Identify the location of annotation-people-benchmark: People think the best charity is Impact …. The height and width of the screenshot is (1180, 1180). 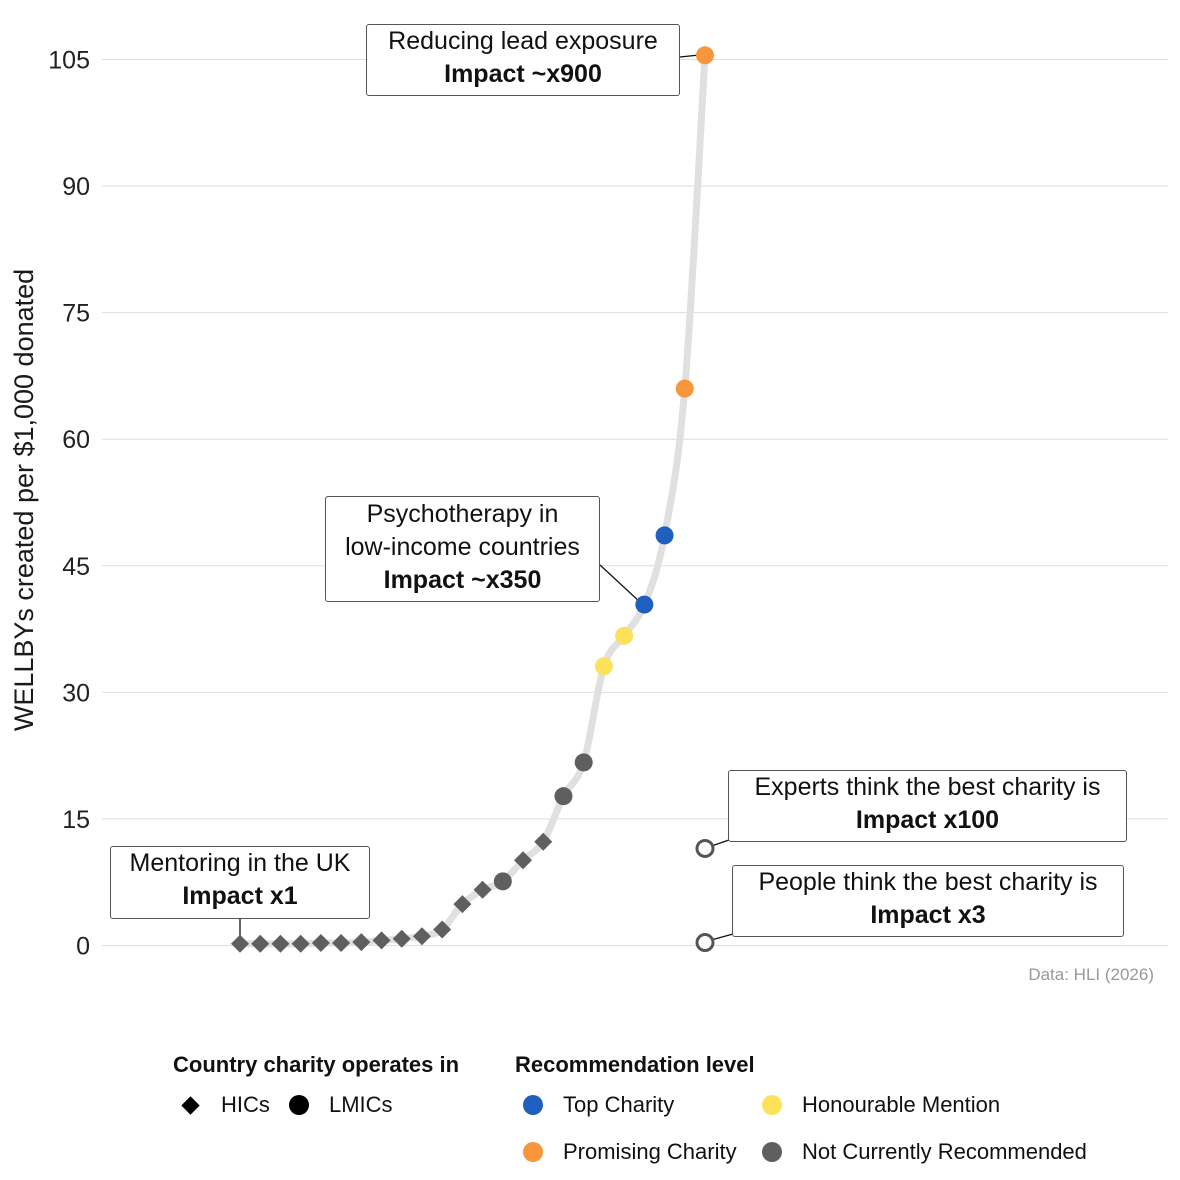
(928, 901).